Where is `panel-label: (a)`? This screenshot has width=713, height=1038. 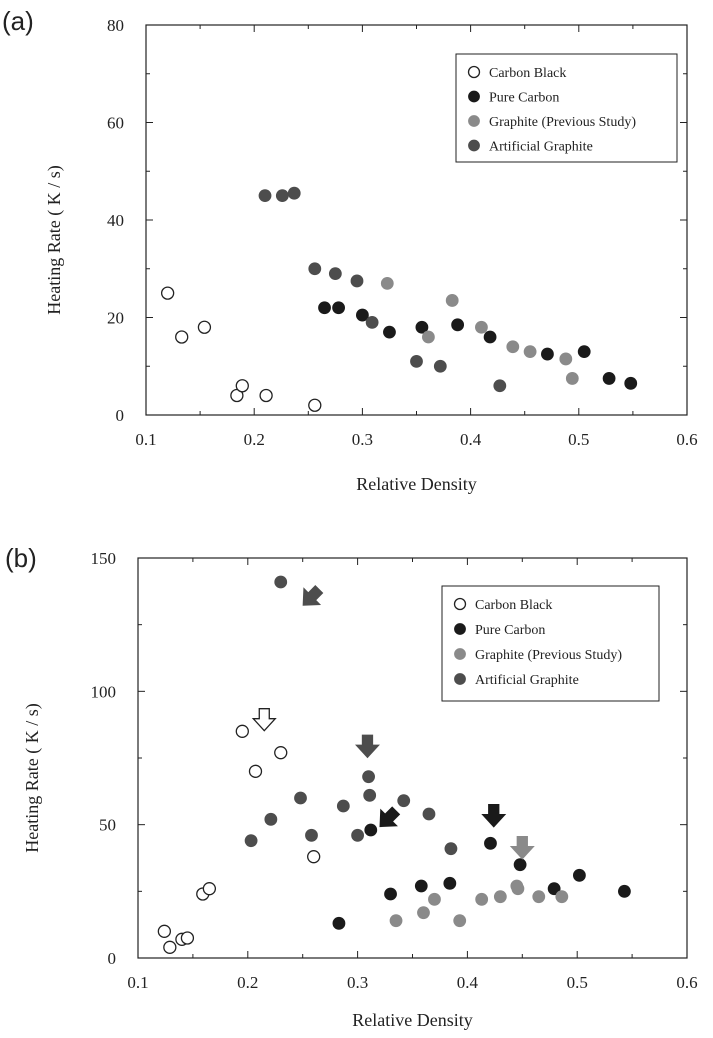 panel-label: (a) is located at coordinates (18, 21).